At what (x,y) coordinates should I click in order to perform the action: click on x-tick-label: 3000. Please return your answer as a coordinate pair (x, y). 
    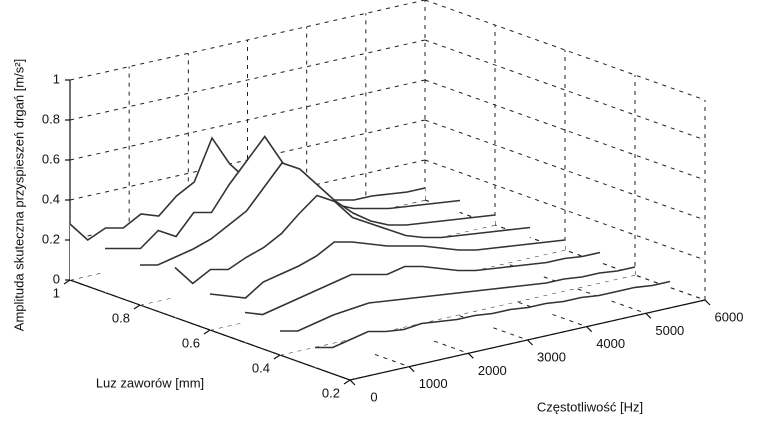
    Looking at the image, I should click on (551, 356).